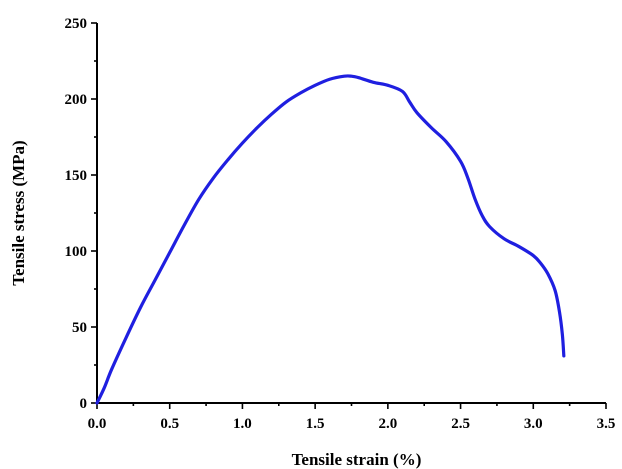 Image resolution: width=622 pixels, height=469 pixels. What do you see at coordinates (79, 328) in the screenshot?
I see `y-tick-label: 50` at bounding box center [79, 328].